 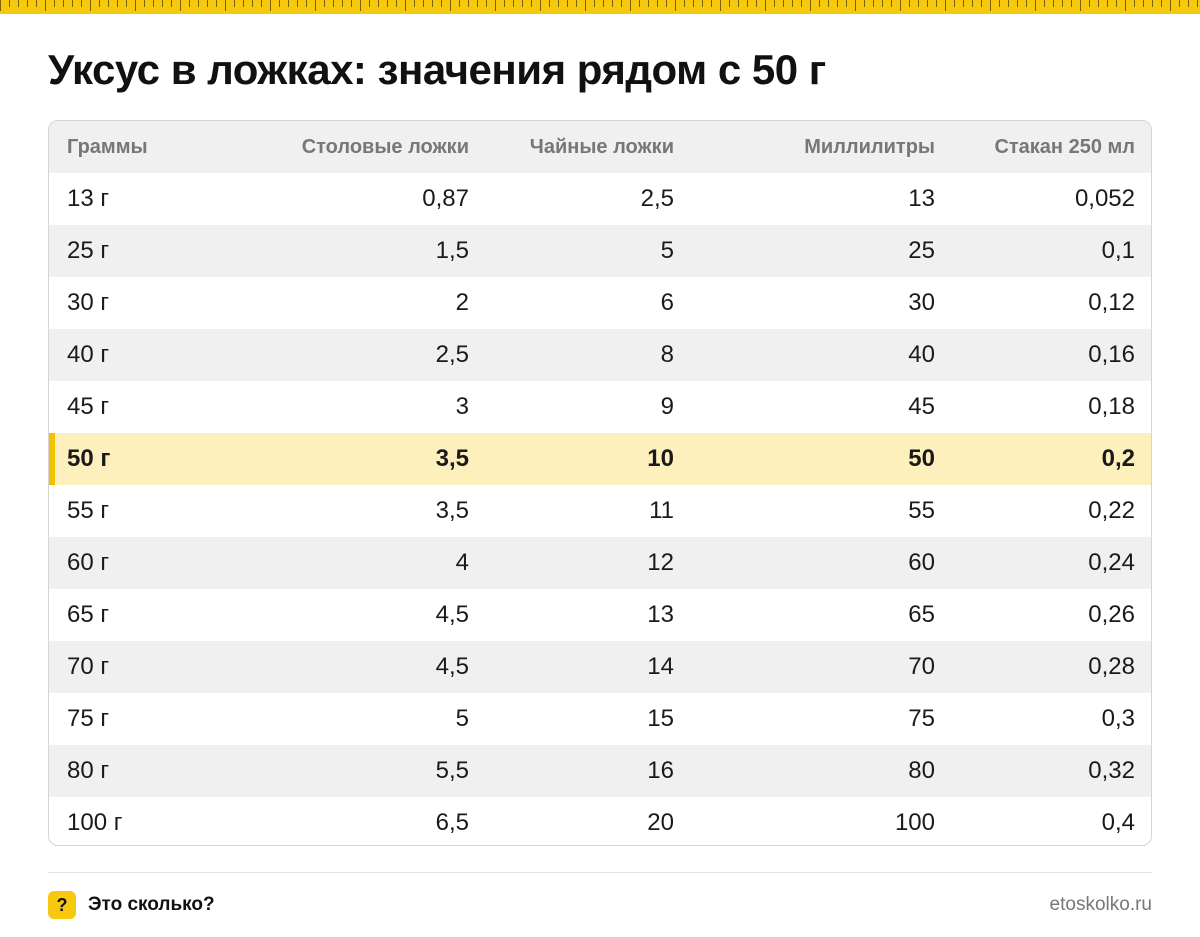 I want to click on cell-milliliters: 80, so click(x=921, y=770).